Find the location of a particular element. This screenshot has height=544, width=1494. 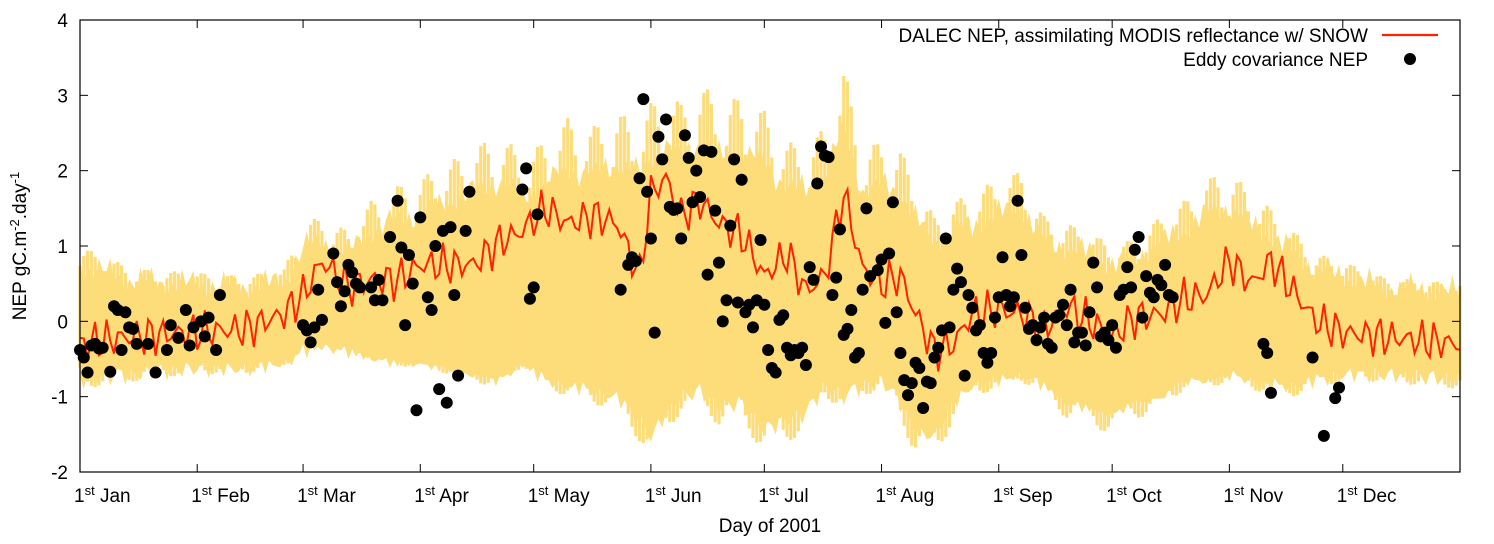

legend-points-label: Eddy covariance NEP is located at coordinates (1275, 60).